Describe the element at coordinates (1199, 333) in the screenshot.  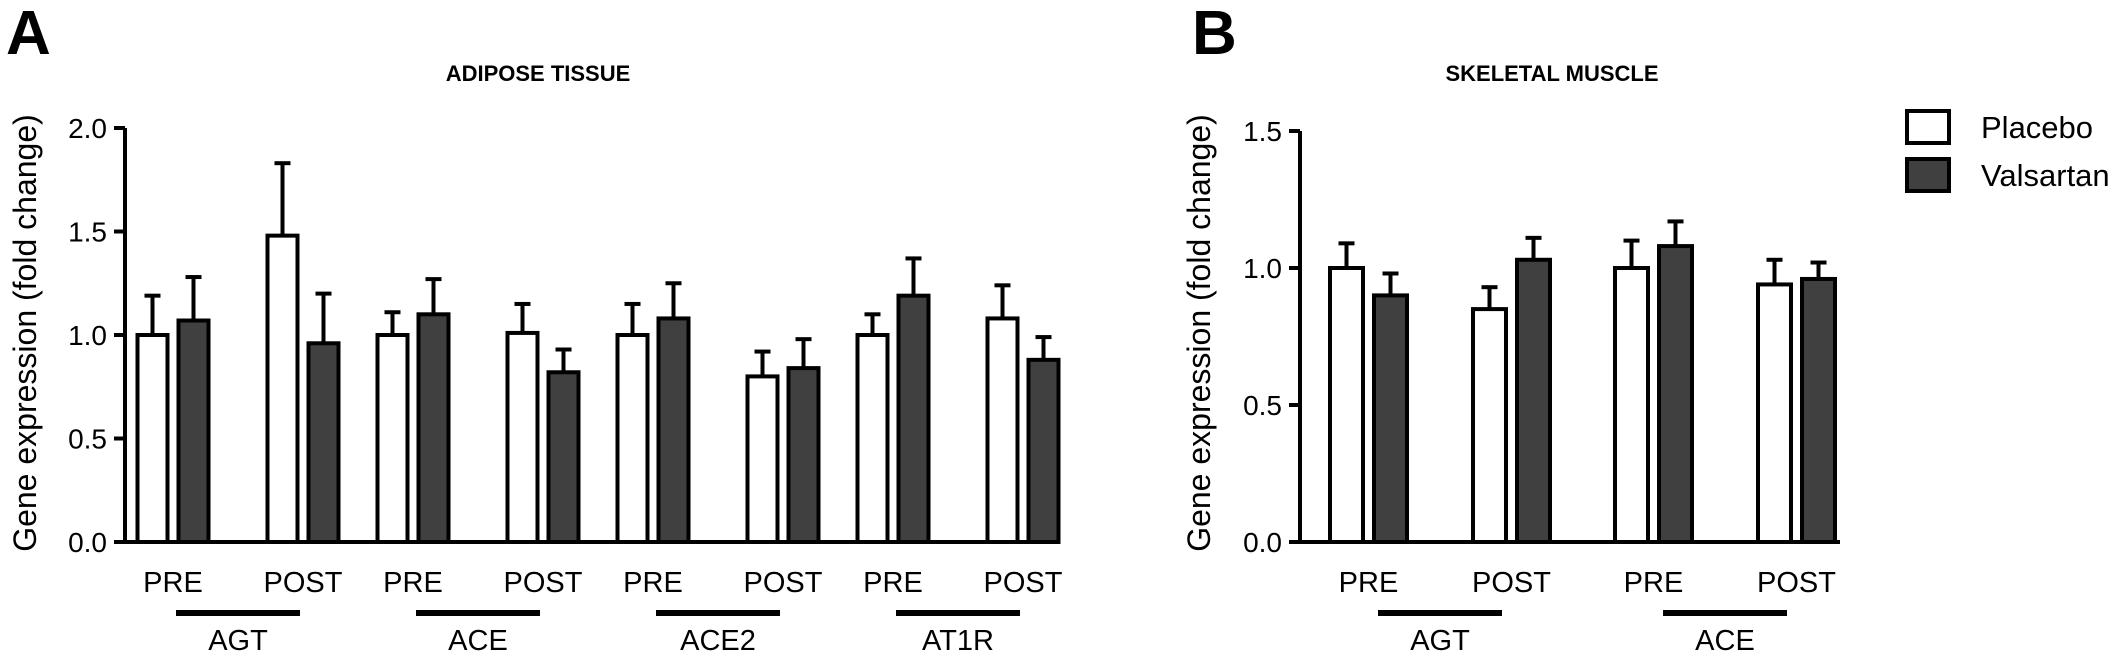
I see `panel-b-y-axis-title: Gene expression (fold change)` at that location.